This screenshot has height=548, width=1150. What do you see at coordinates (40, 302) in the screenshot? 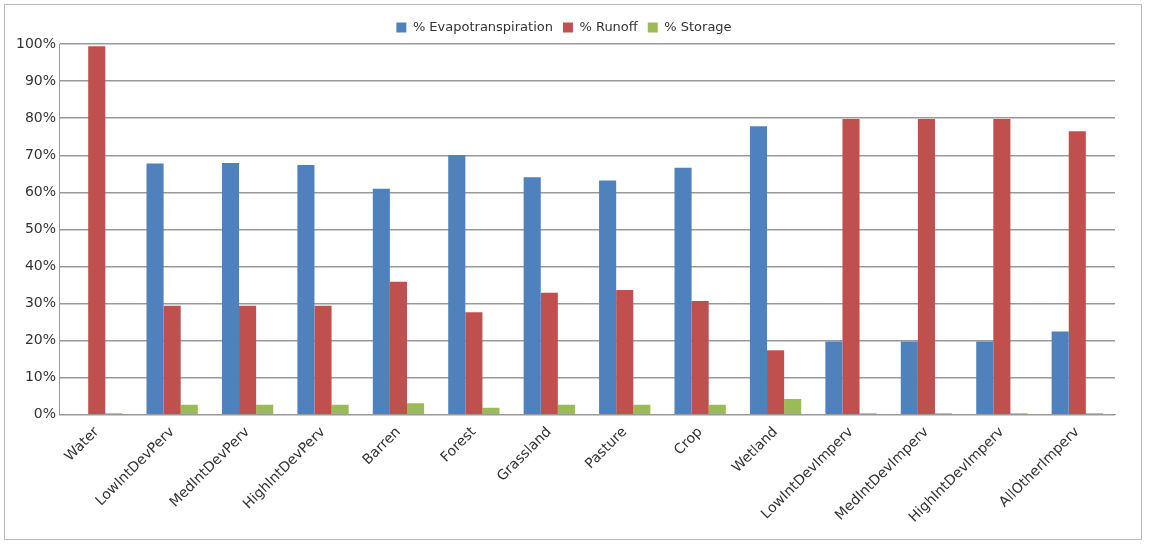
I see `y-tick-label: 30%` at bounding box center [40, 302].